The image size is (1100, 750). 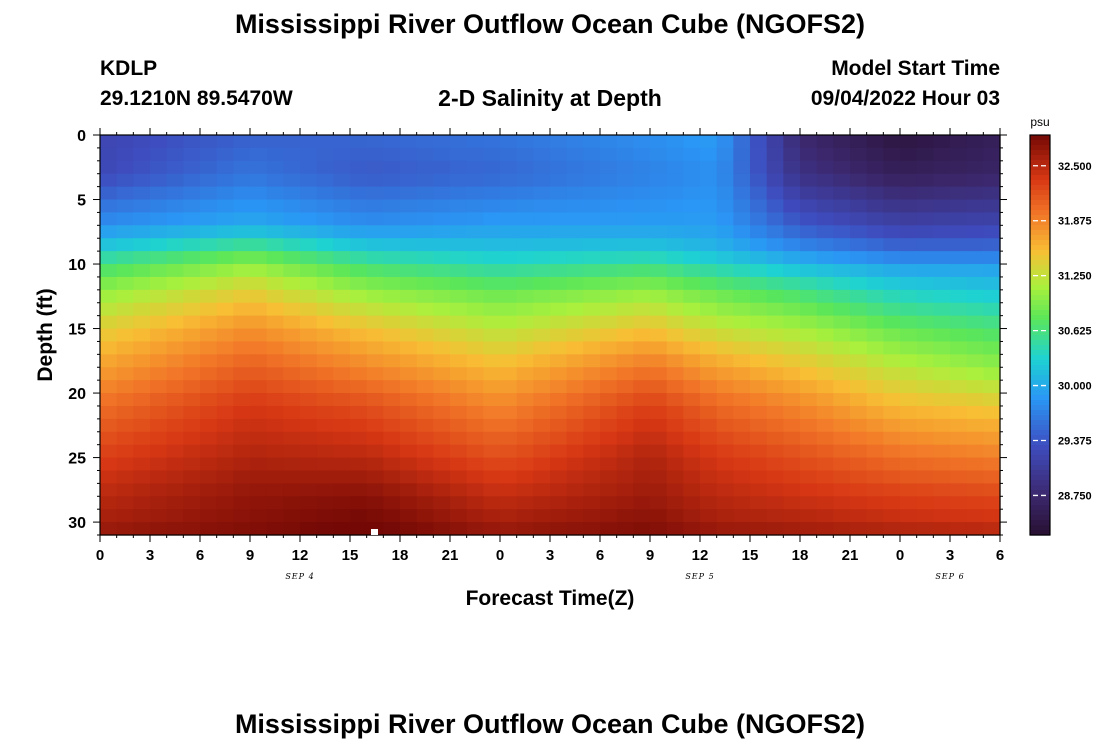 I want to click on x-tick-label: 0, so click(x=500, y=555).